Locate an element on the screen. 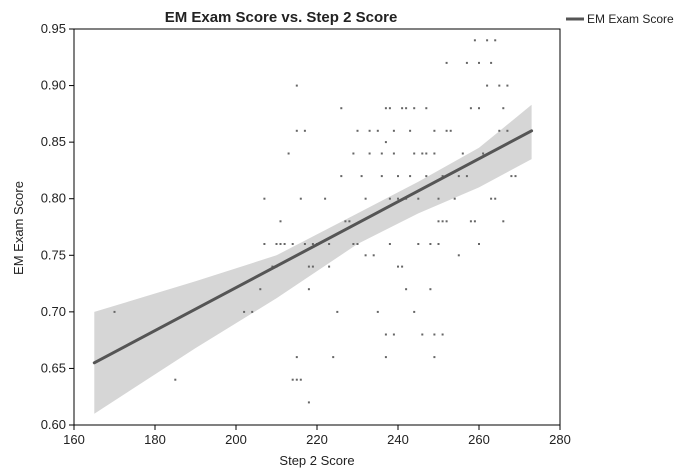  chart-title: EM Exam Score vs. Step 2 Score is located at coordinates (281, 17).